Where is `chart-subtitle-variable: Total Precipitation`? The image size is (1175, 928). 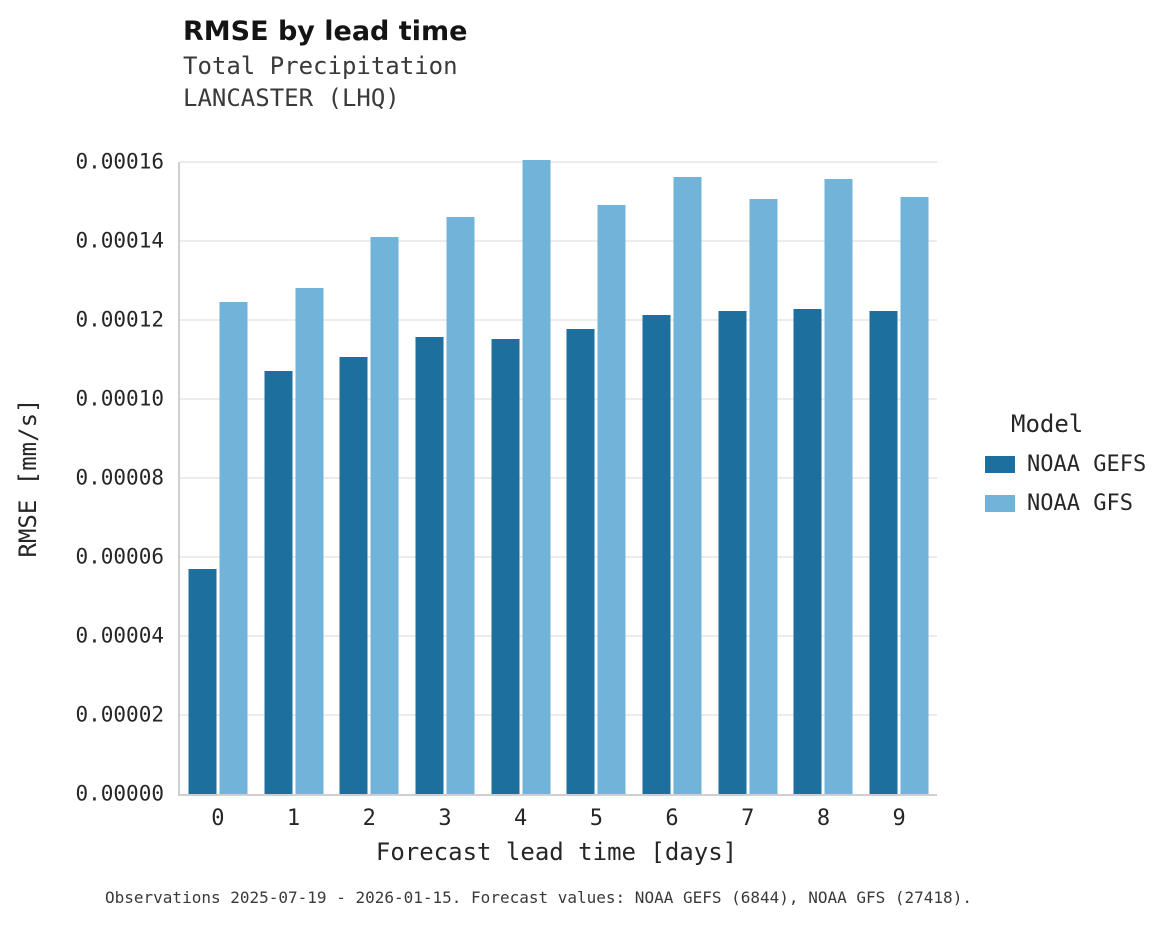
chart-subtitle-variable: Total Precipitation is located at coordinates (320, 66).